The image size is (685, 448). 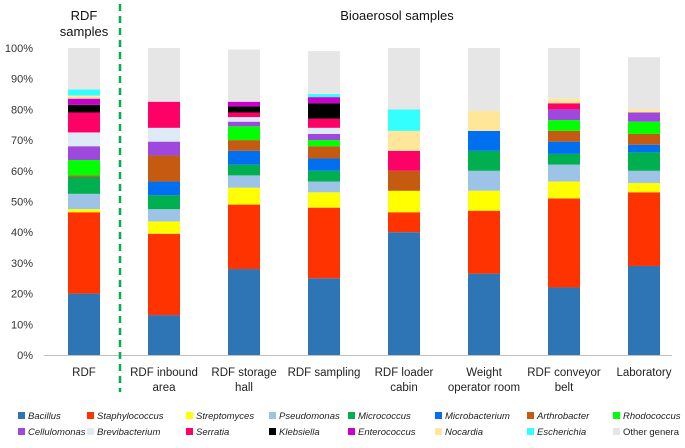 What do you see at coordinates (128, 432) in the screenshot?
I see `legend-label: Brevibacterium` at bounding box center [128, 432].